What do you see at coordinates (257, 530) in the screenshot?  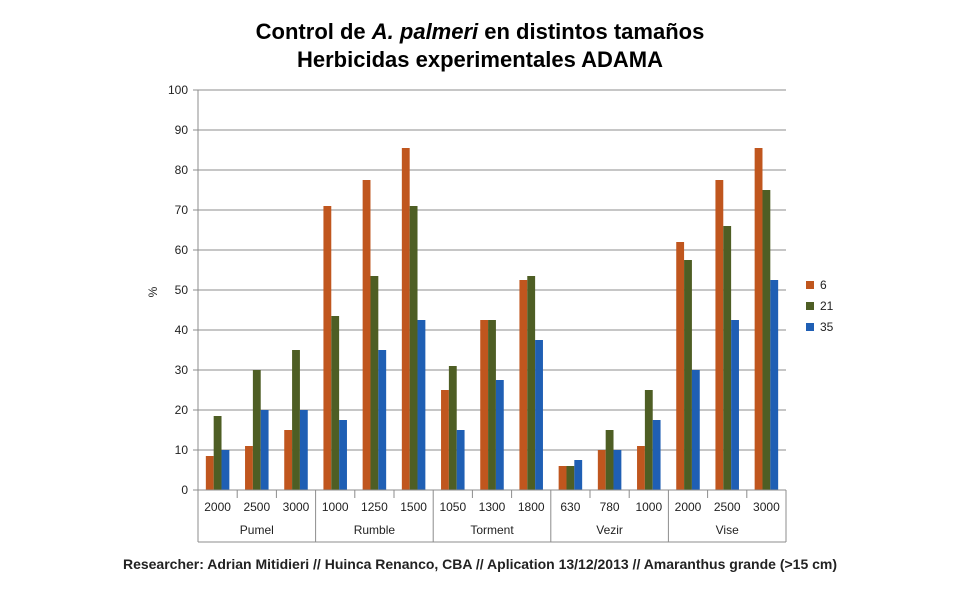 I see `x-group-label: Pumel` at bounding box center [257, 530].